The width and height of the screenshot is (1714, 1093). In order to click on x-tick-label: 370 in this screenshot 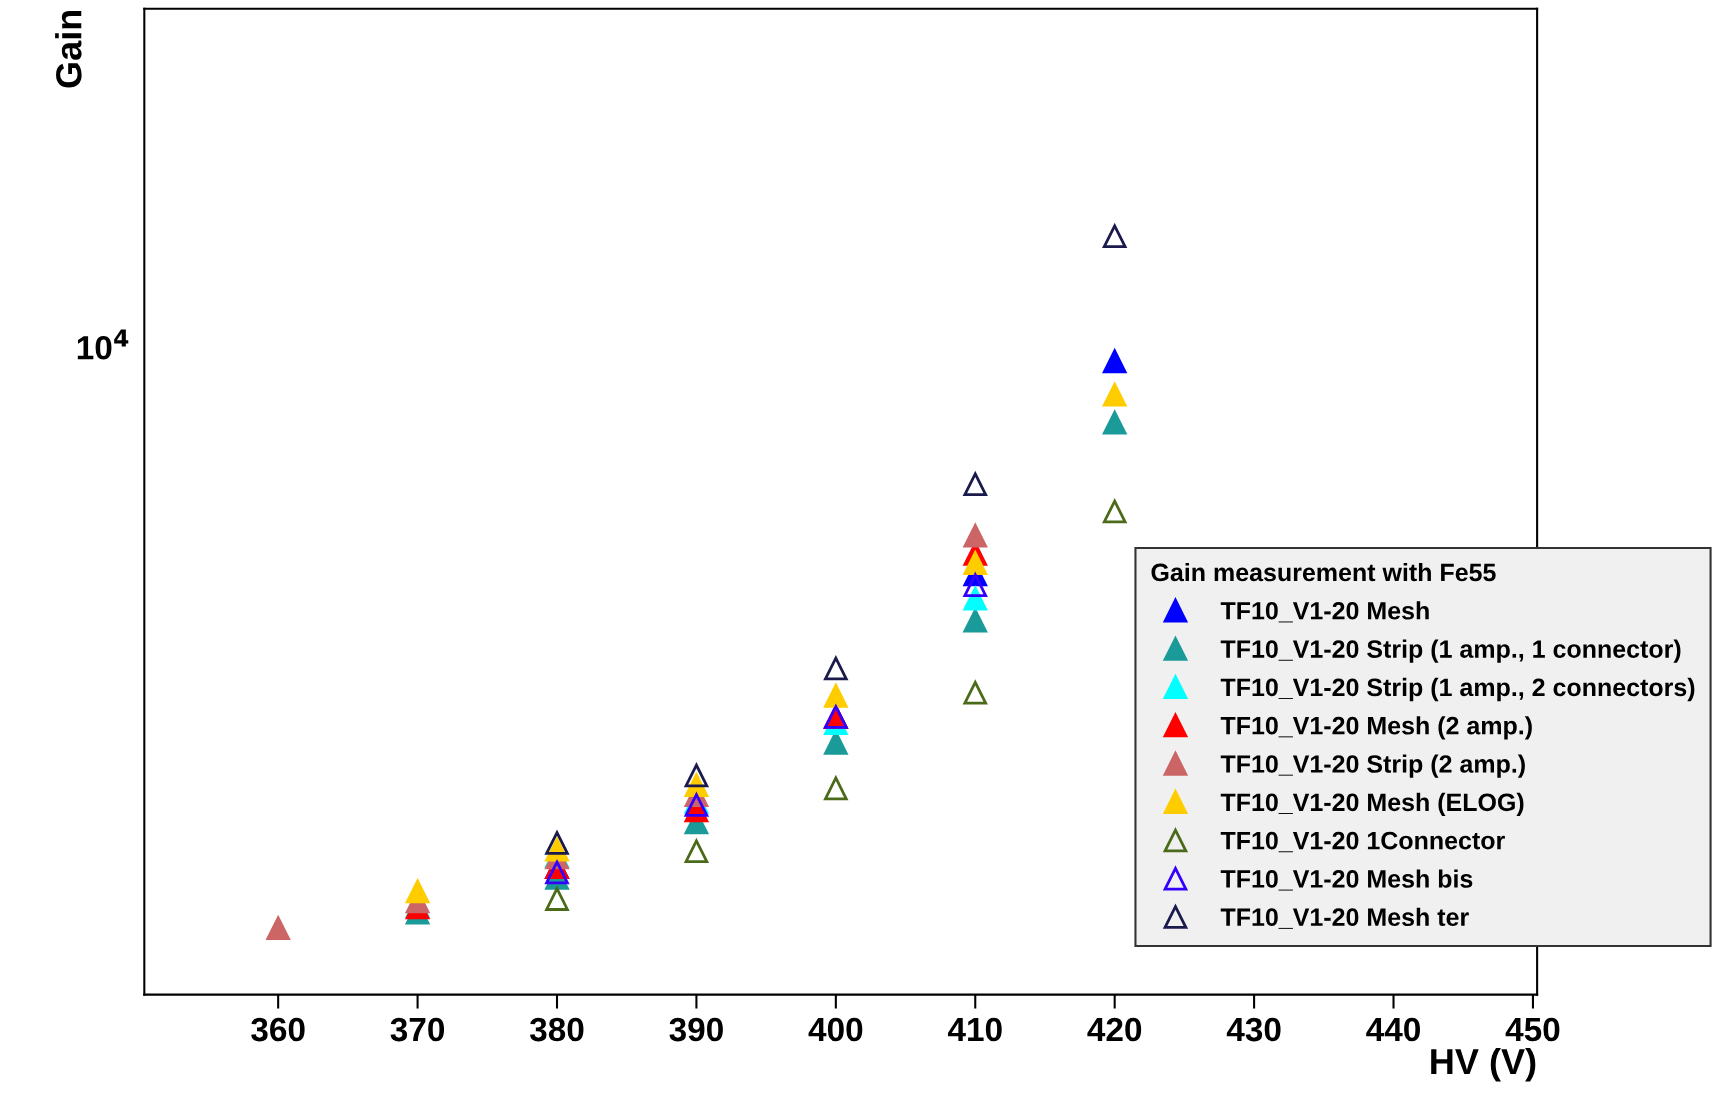, I will do `click(417, 1029)`.